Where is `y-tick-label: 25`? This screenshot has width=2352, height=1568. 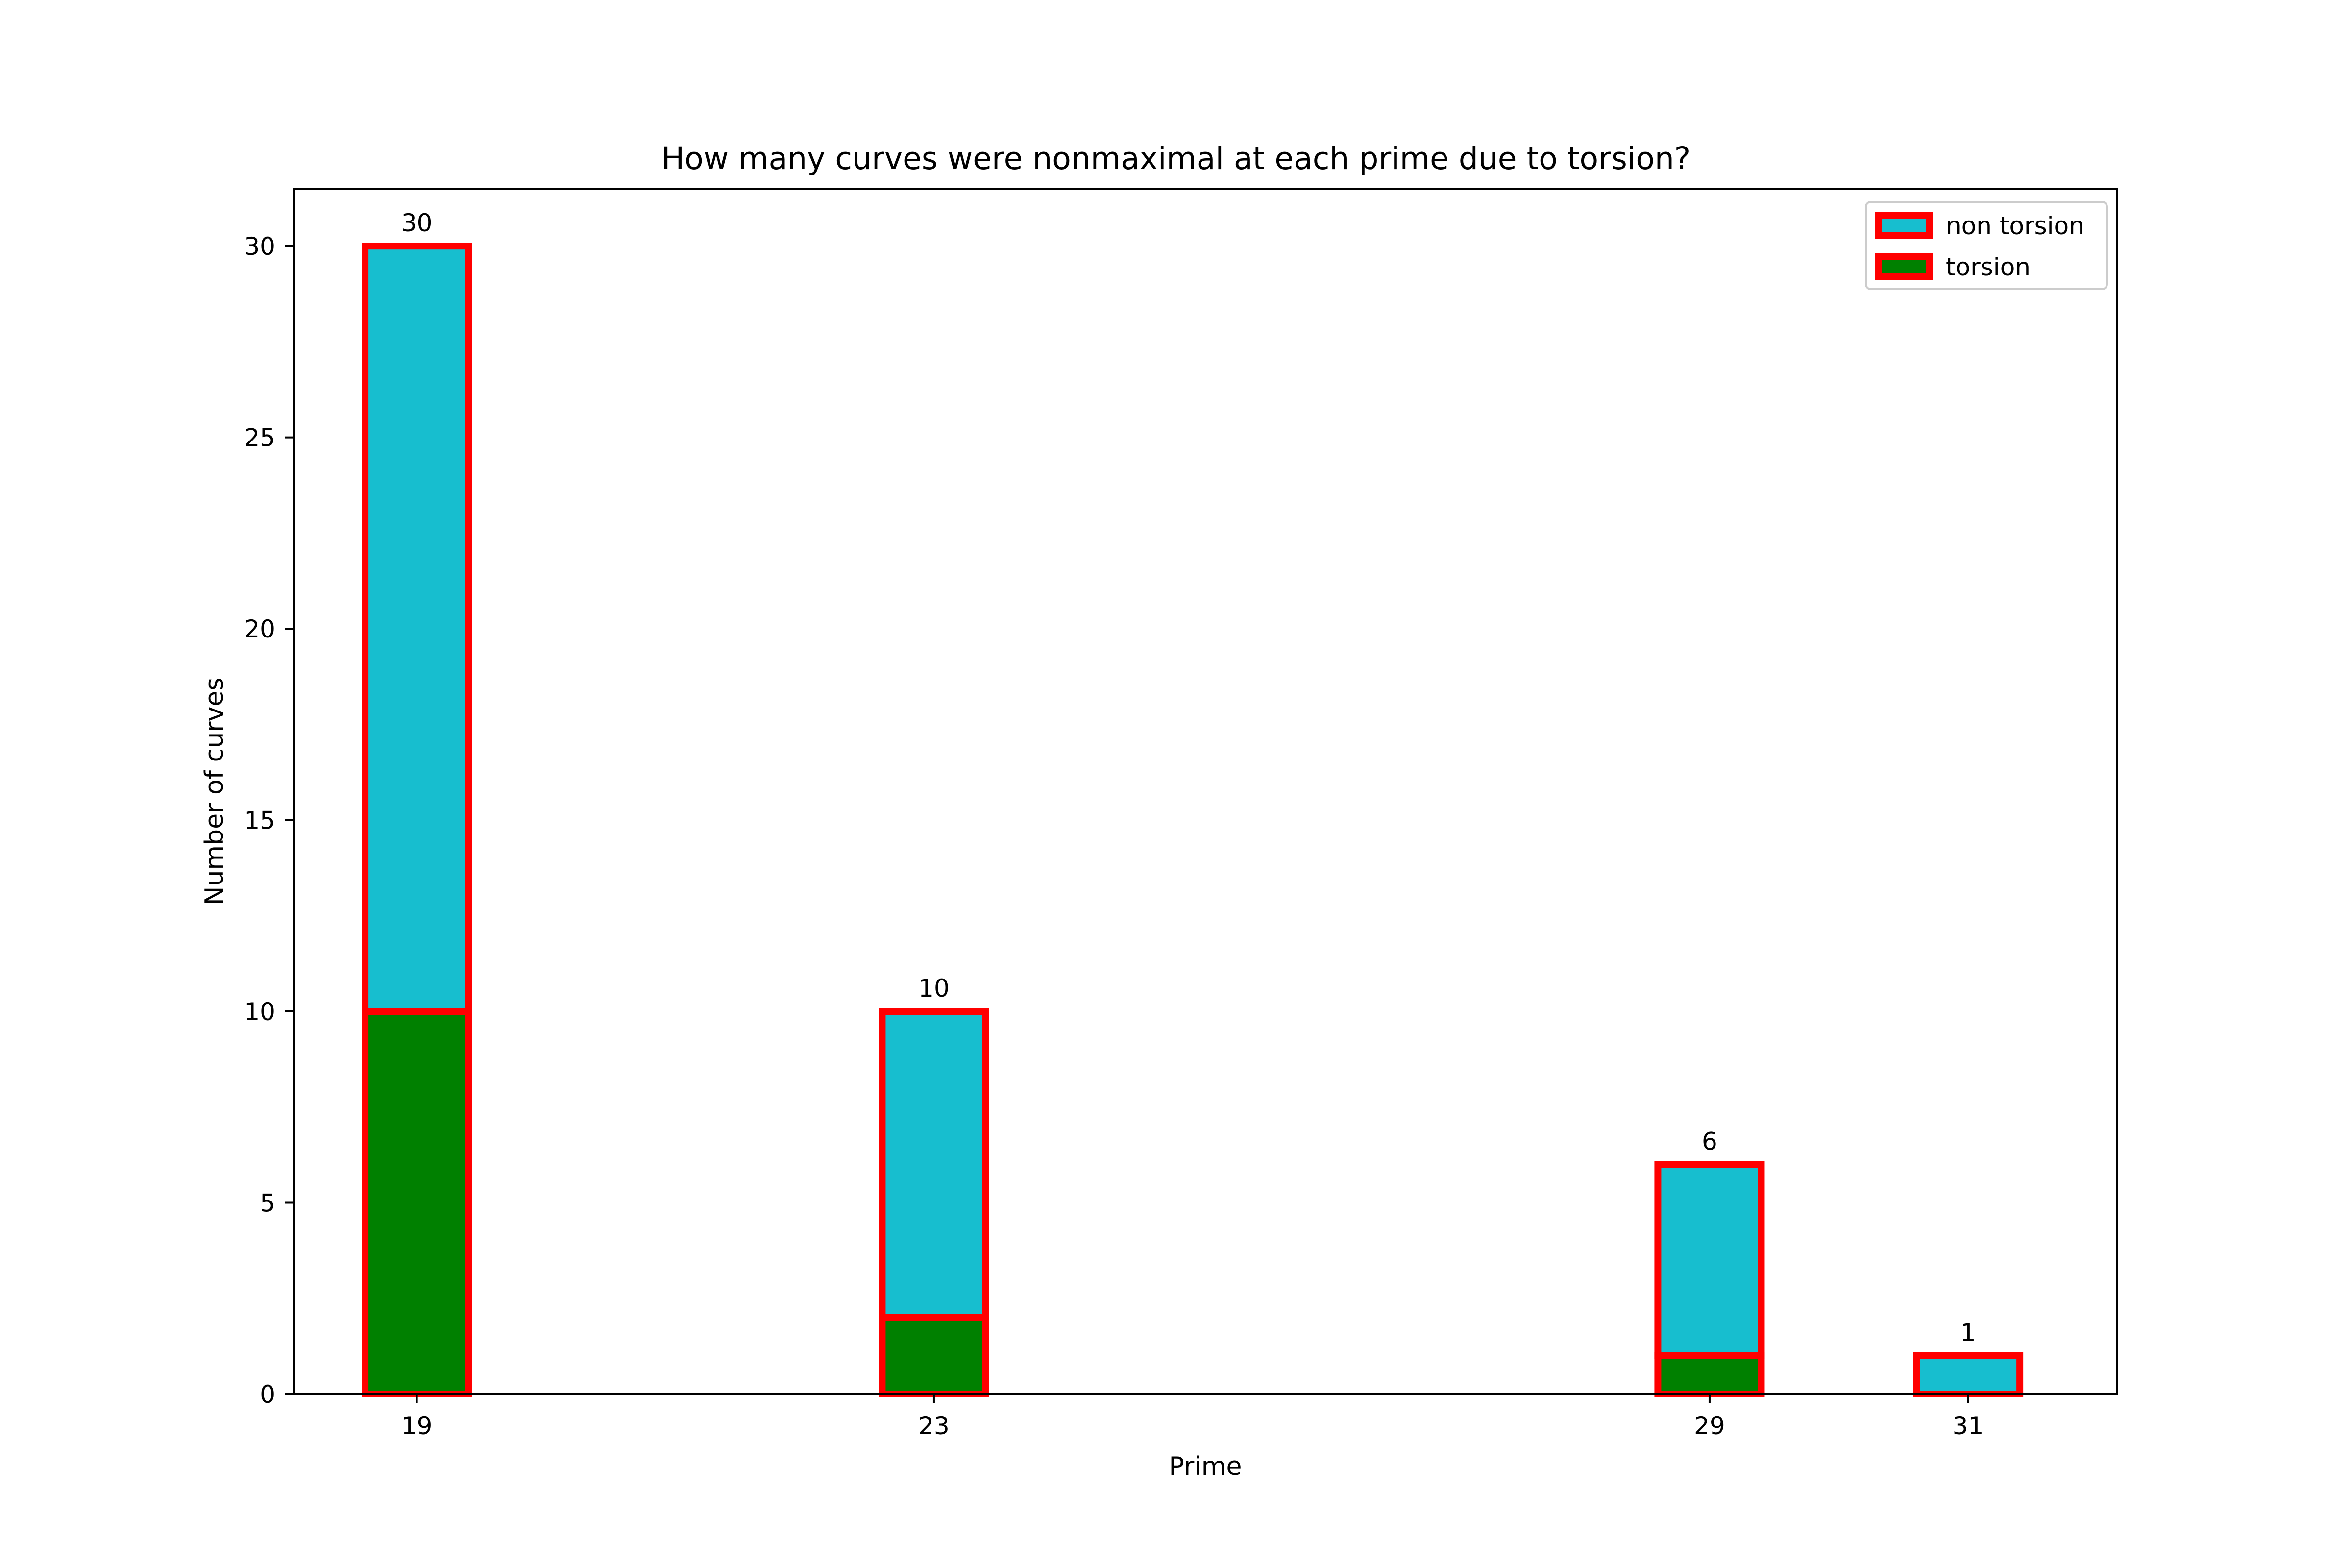
y-tick-label: 25 is located at coordinates (259, 438).